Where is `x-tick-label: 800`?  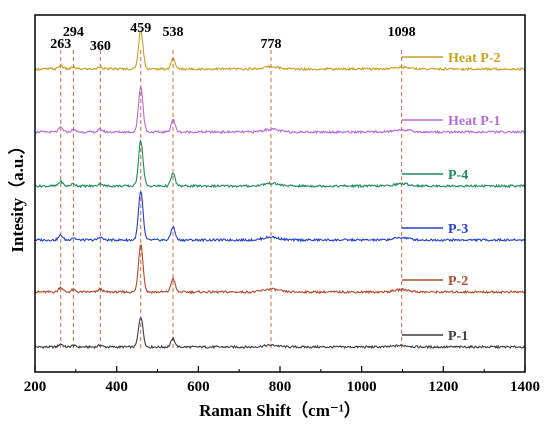 x-tick-label: 800 is located at coordinates (280, 387).